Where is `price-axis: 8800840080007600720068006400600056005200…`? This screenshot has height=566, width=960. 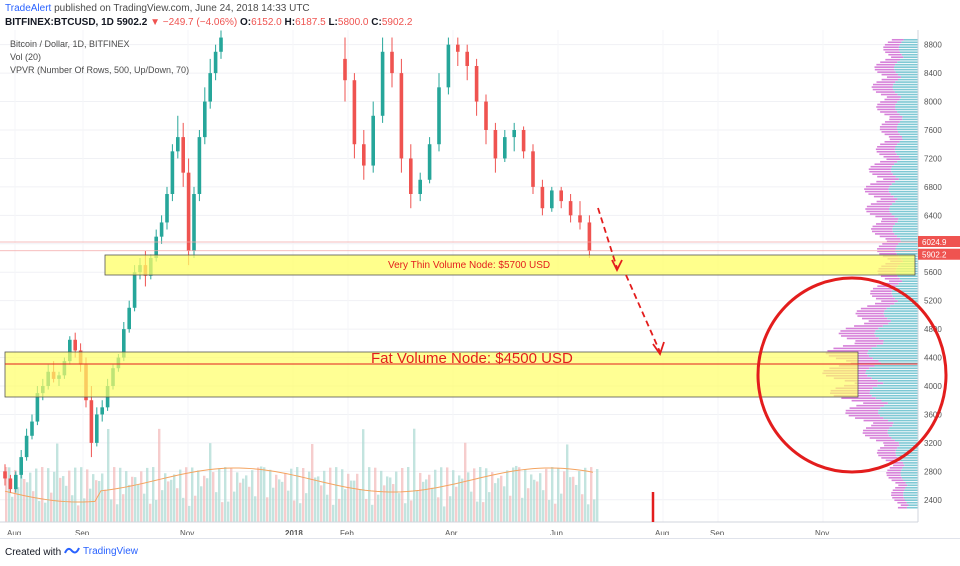
price-axis: 8800840080007600720068006400600056005200… is located at coordinates (938, 276).